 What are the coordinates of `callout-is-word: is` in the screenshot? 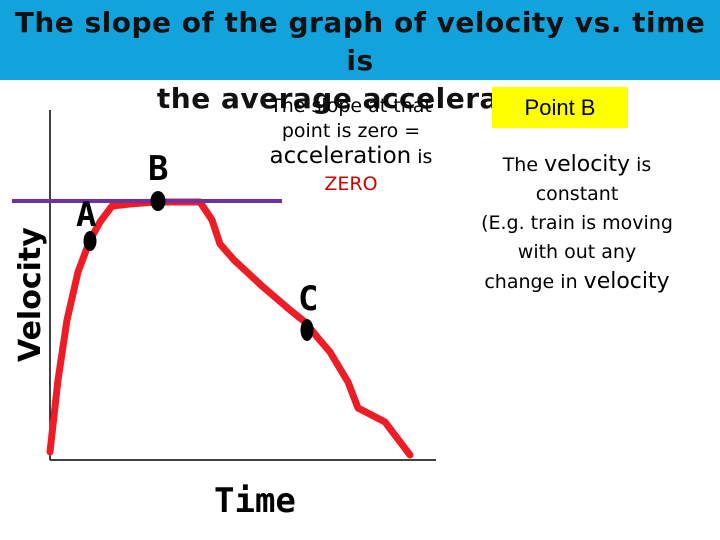 It's located at (425, 157).